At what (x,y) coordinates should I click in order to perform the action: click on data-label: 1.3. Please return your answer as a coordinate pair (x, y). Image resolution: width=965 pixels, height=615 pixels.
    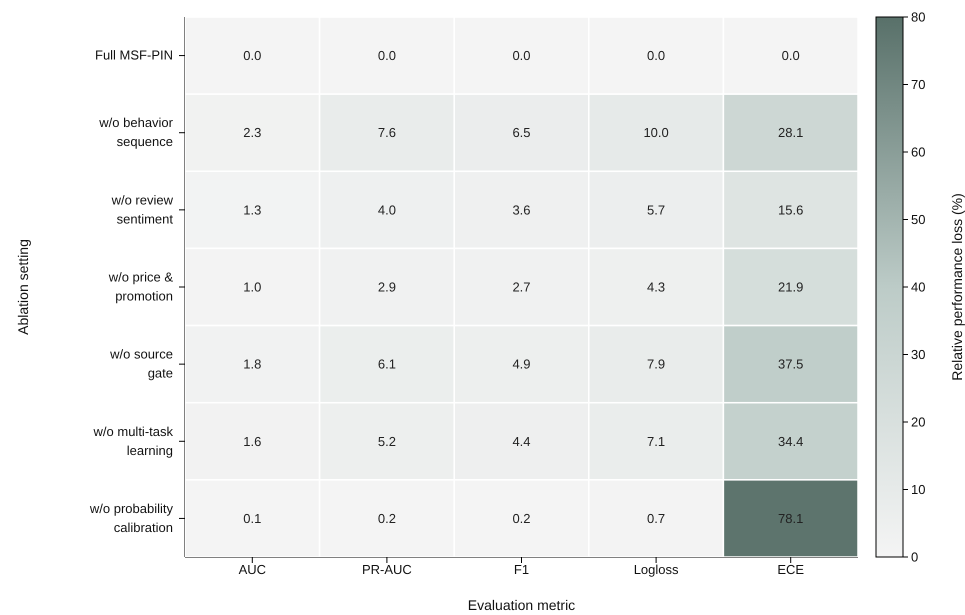
    Looking at the image, I should click on (252, 210).